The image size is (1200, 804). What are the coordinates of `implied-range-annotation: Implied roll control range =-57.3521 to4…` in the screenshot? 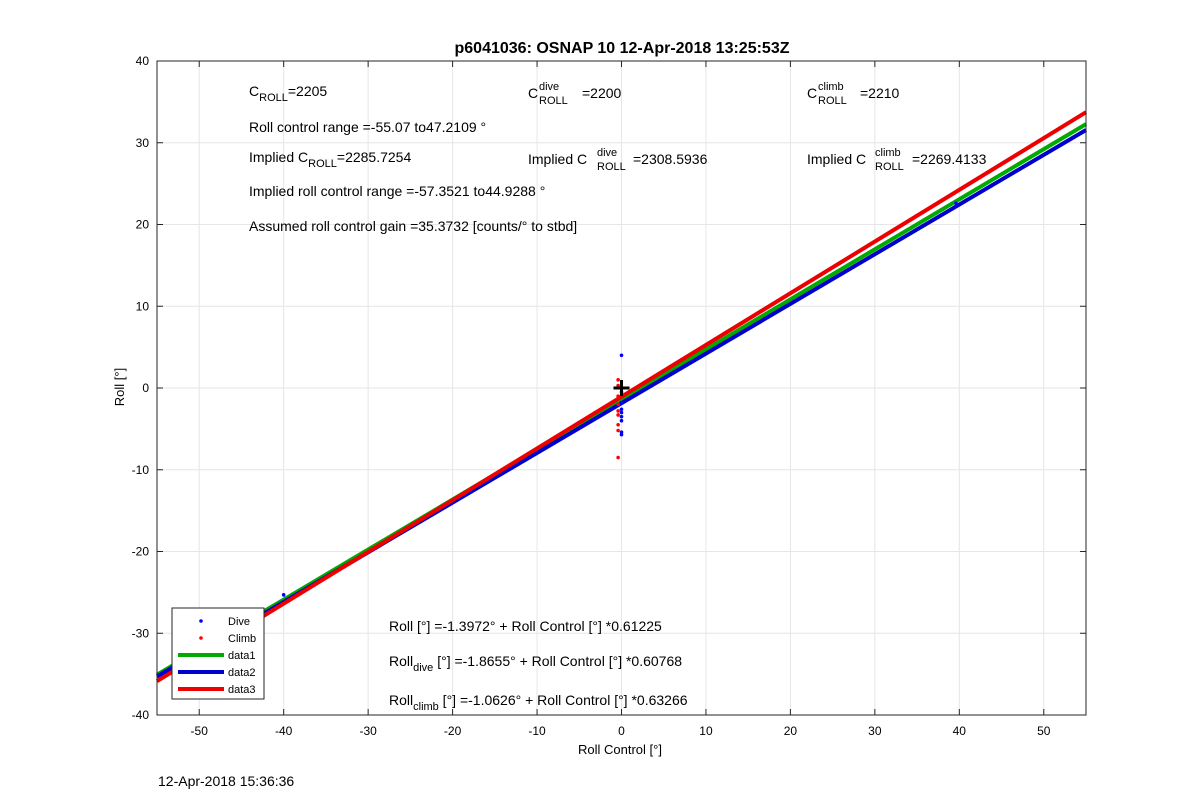 It's located at (397, 191).